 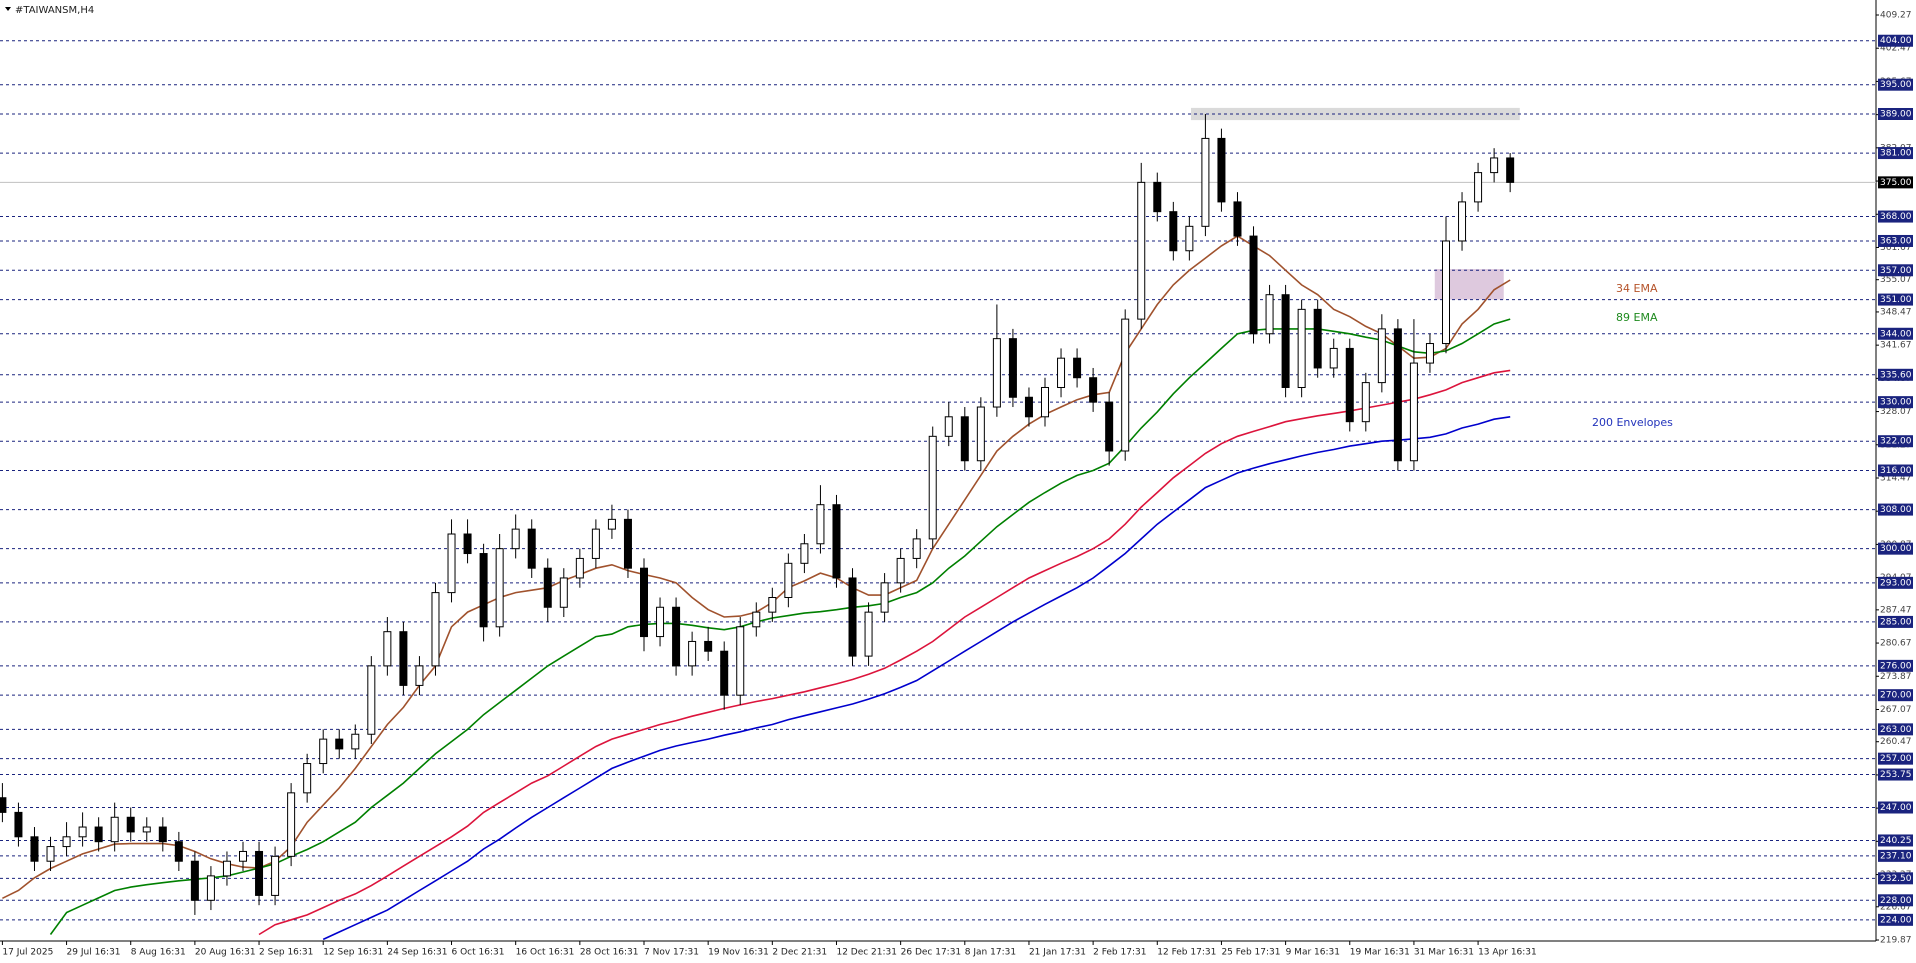 I want to click on level-label: 322.00, so click(x=1896, y=442).